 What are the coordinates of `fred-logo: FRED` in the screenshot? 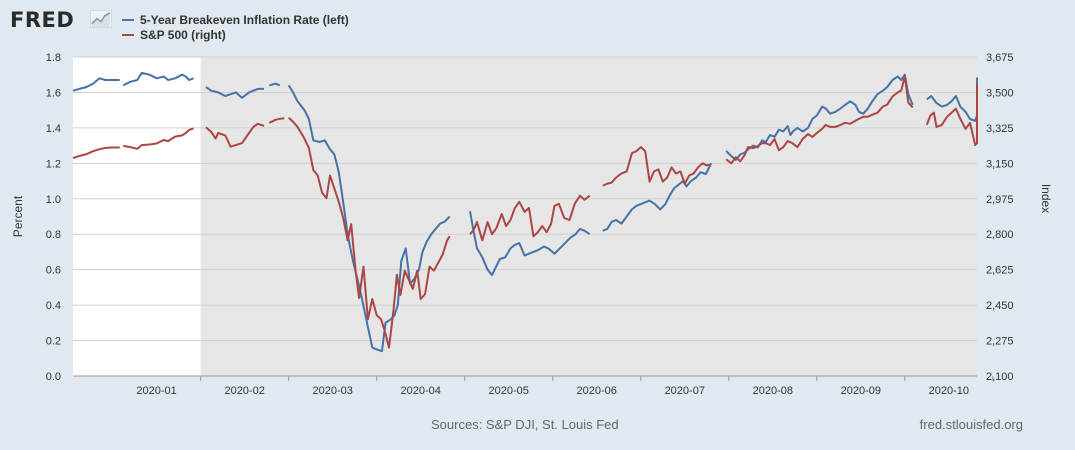 It's located at (42, 20).